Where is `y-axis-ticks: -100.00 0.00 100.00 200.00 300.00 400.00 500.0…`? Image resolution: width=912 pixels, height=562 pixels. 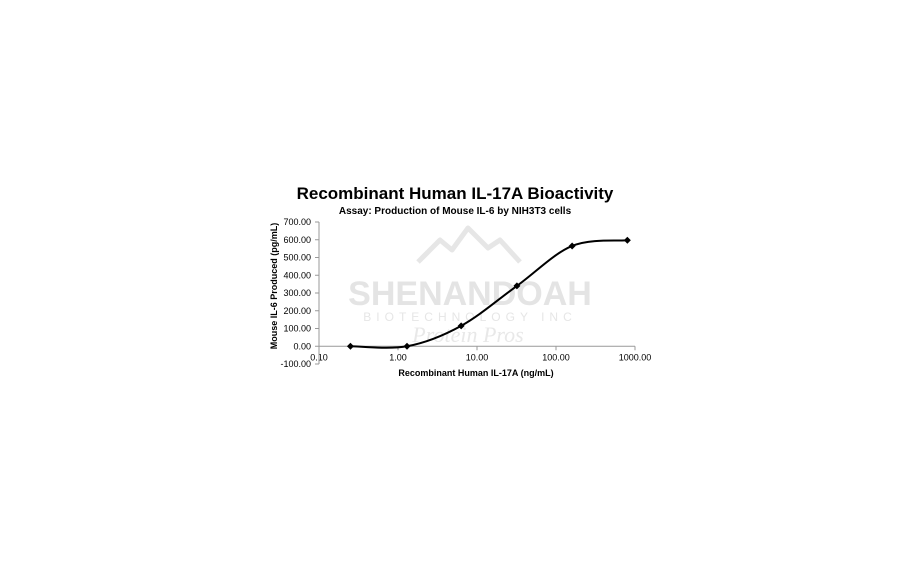
y-axis-ticks: -100.00 0.00 100.00 200.00 300.00 400.00 500.0… is located at coordinates (299, 293).